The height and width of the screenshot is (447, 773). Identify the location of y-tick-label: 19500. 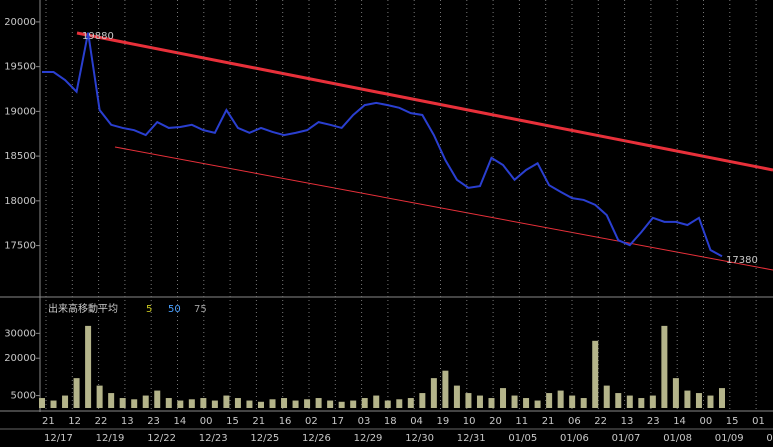
(20, 67).